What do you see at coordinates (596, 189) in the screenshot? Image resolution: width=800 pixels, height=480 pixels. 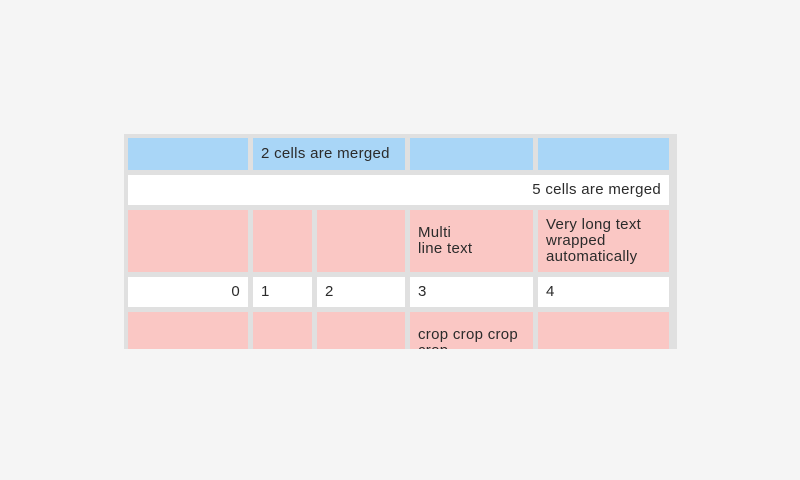 I see `table-cell-text: 5 cells are merged` at bounding box center [596, 189].